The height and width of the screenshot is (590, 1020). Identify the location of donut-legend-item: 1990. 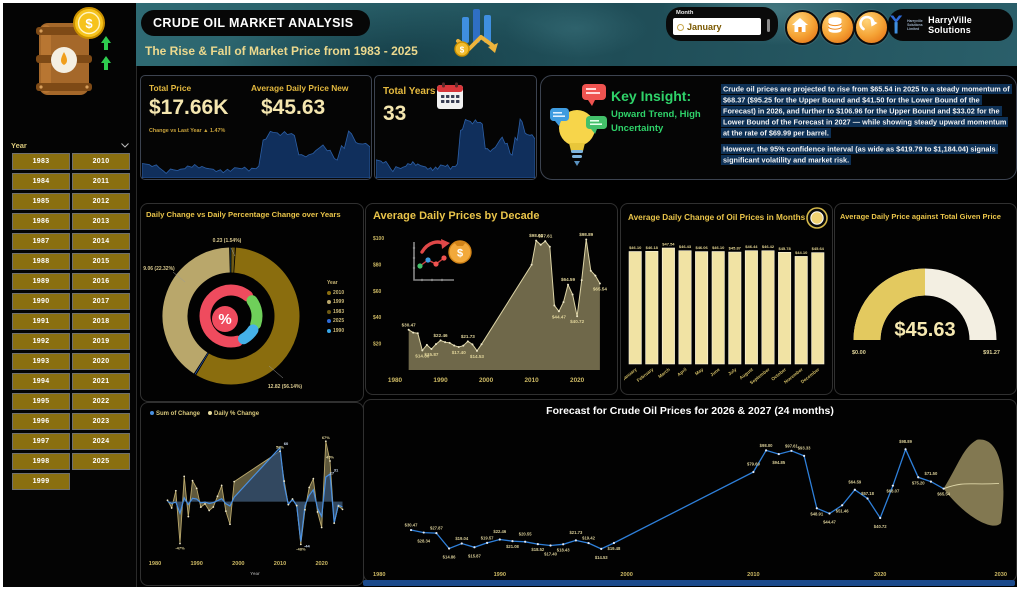
(335, 331).